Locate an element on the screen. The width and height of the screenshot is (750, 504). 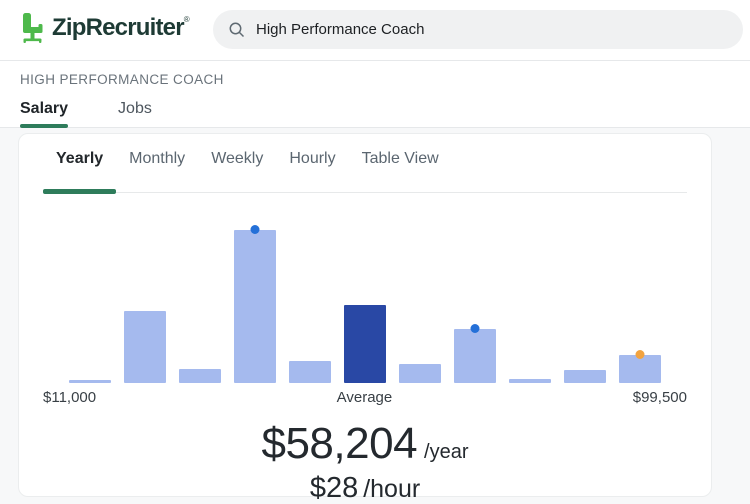
search-icon is located at coordinates (237, 30).